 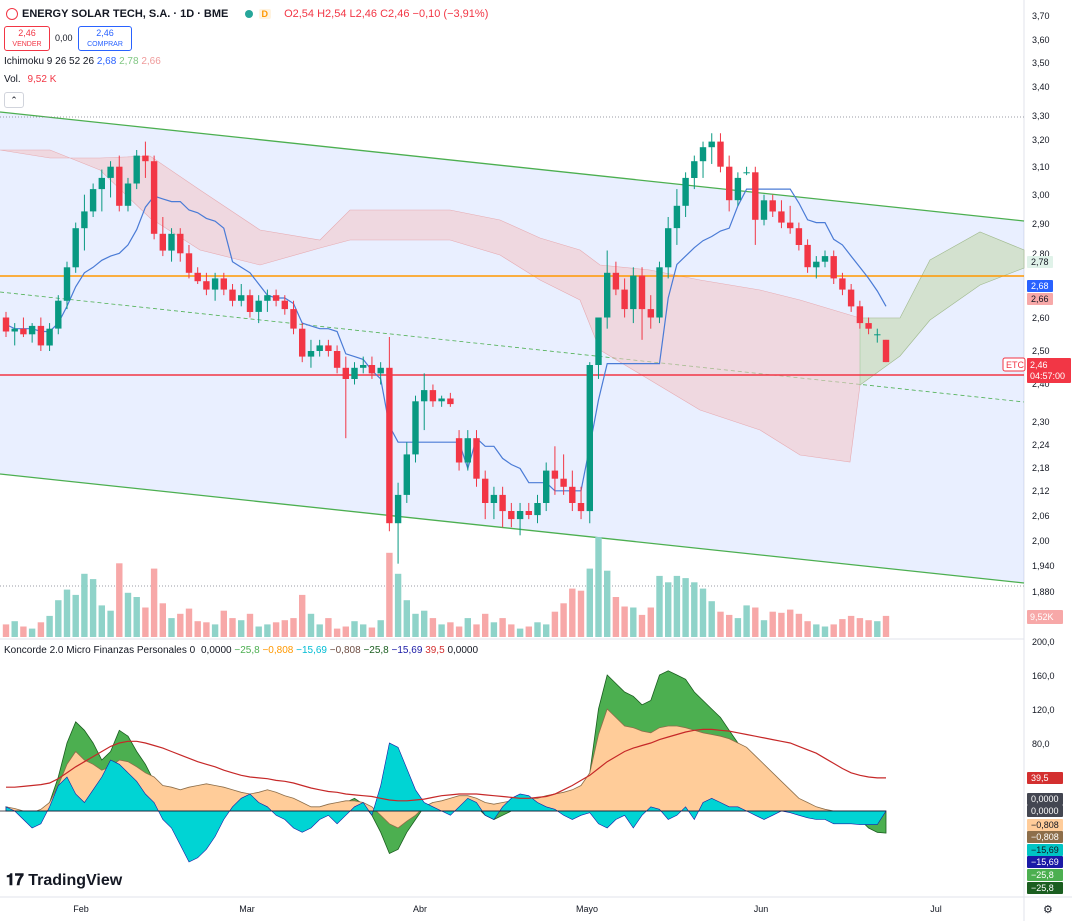 What do you see at coordinates (311, 650) in the screenshot?
I see `koncorde-value-4: −15,69` at bounding box center [311, 650].